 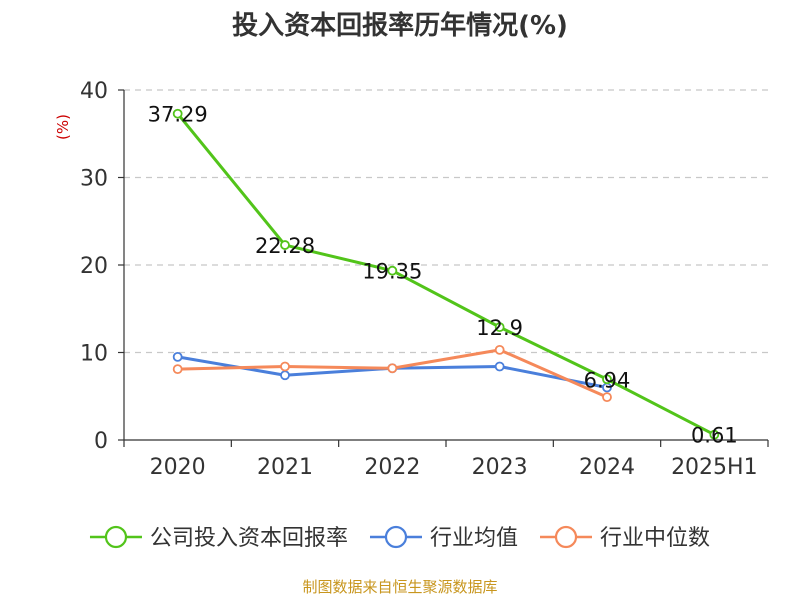 I want to click on legend-item-2: 行业中位数, so click(x=625, y=538).